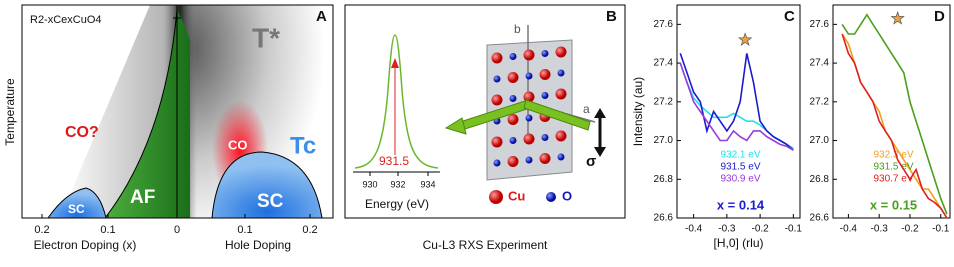 The width and height of the screenshot is (954, 267). Describe the element at coordinates (893, 179) in the screenshot. I see `legend-entry: 930.7 eV` at that location.